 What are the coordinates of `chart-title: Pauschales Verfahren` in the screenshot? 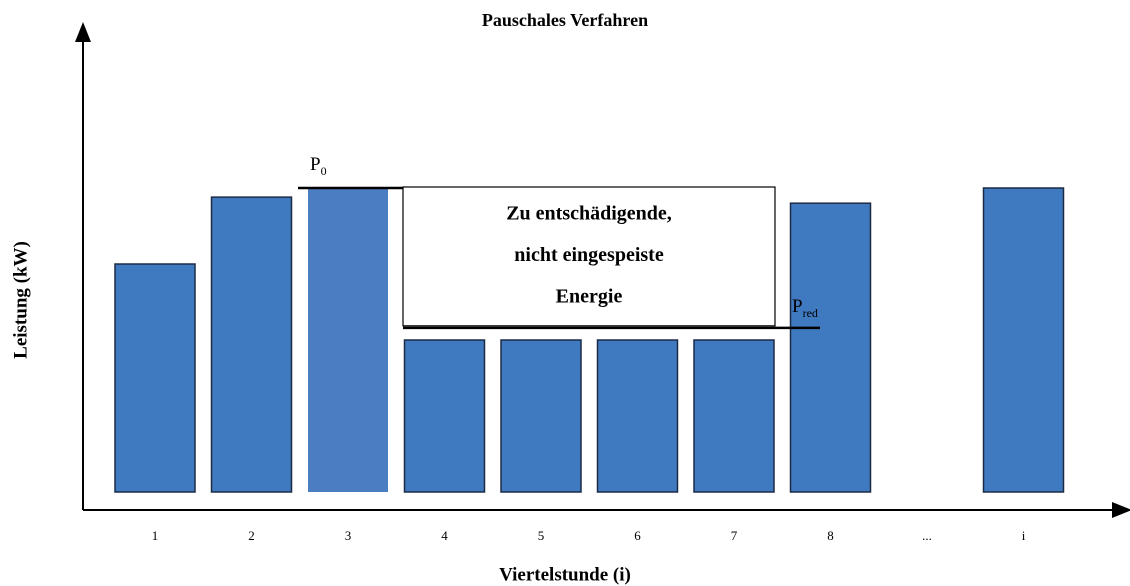 It's located at (565, 20).